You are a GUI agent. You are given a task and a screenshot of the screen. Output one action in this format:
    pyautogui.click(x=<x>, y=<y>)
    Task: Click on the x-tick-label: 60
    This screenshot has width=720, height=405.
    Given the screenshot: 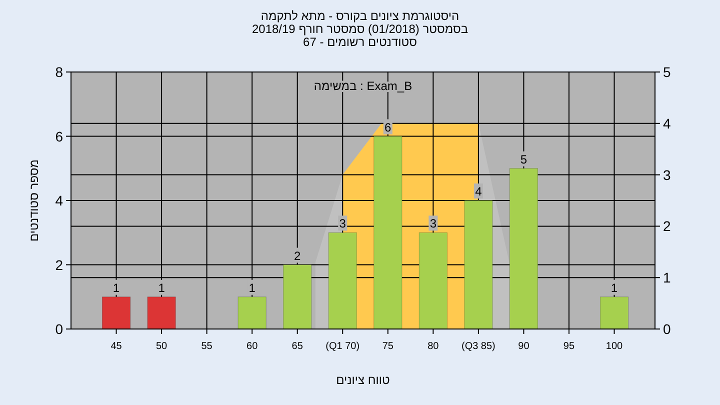 What is the action you would take?
    pyautogui.click(x=252, y=346)
    